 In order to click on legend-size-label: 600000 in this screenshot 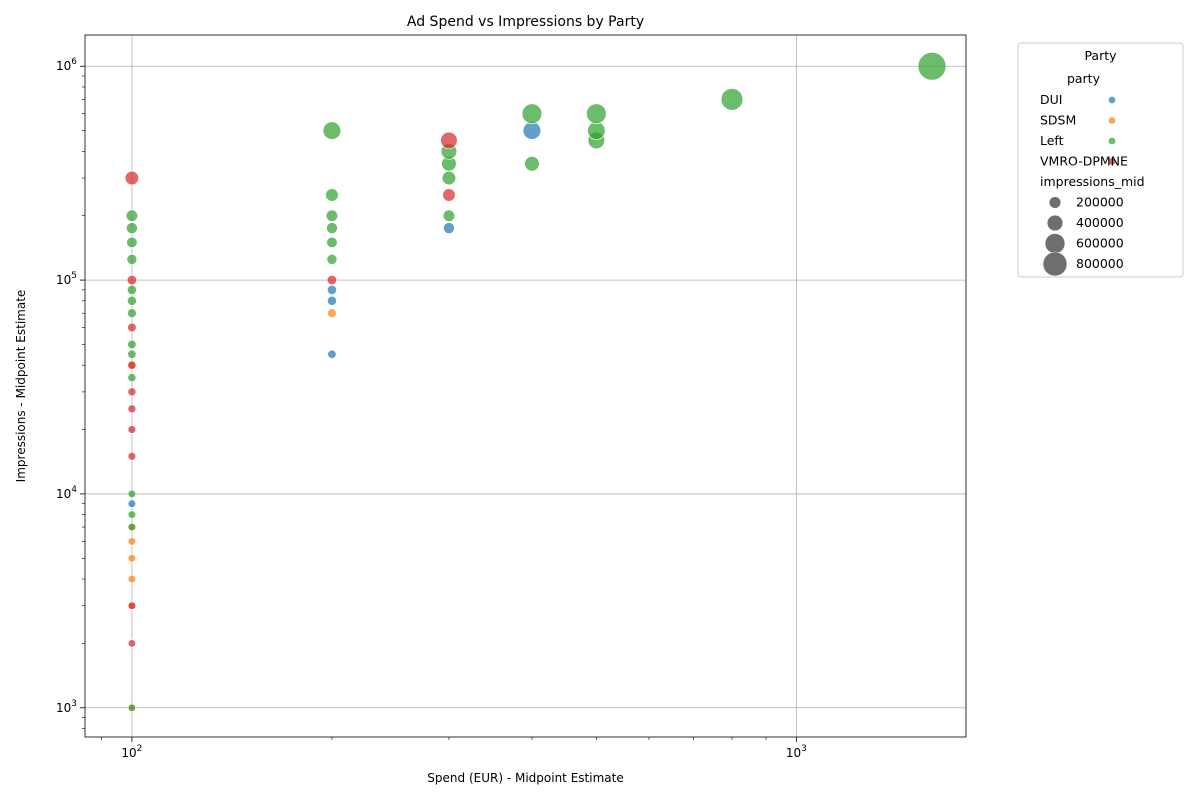, I will do `click(1100, 243)`.